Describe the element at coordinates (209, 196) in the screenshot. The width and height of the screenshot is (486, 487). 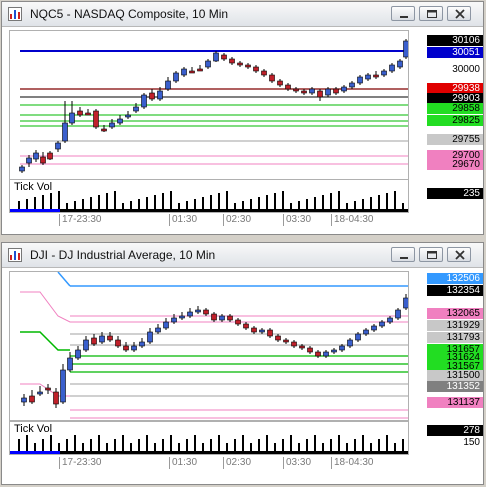
I see `volume-panel-nqc5: Tick Vol` at that location.